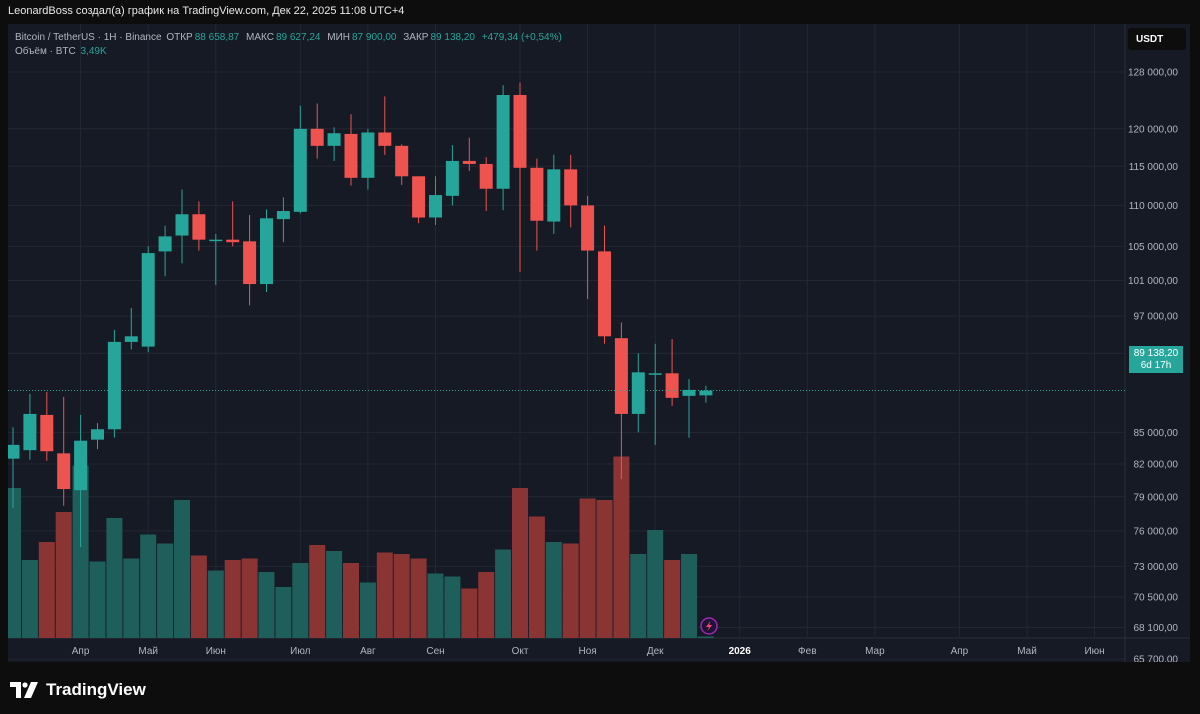 This screenshot has width=1200, height=714. What do you see at coordinates (1156, 531) in the screenshot?
I see `y-tick-label: 76 000,00` at bounding box center [1156, 531].